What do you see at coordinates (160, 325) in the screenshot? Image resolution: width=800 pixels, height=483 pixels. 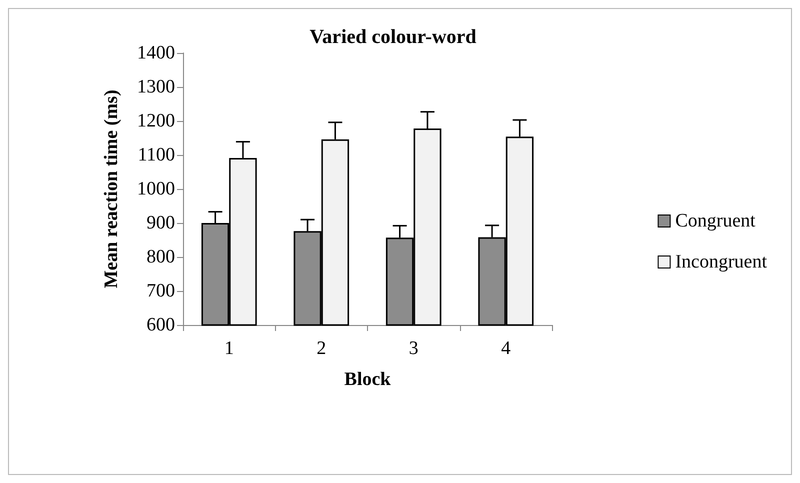 I see `y-tick-label: 600` at bounding box center [160, 325].